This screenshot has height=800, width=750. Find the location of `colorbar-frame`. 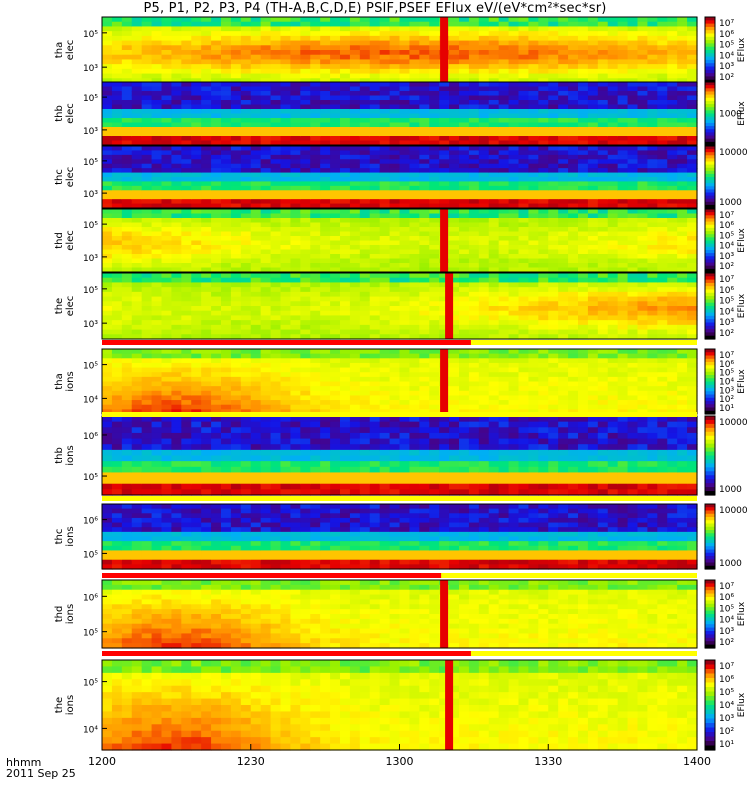

colorbar-frame is located at coordinates (710, 306).